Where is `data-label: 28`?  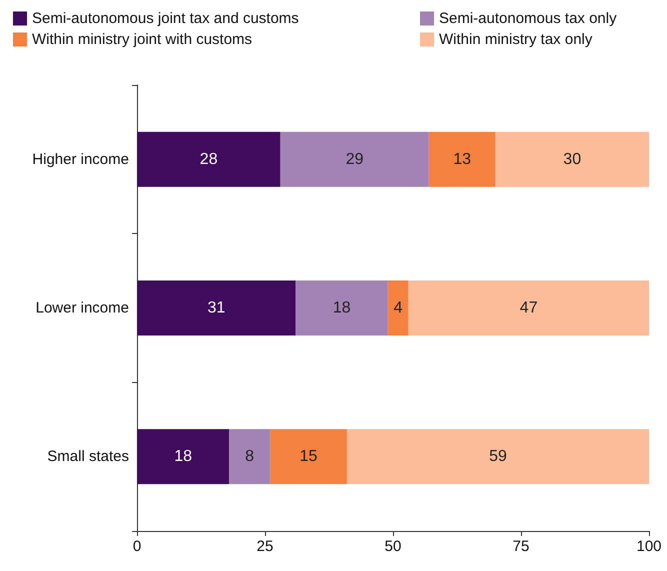
data-label: 28 is located at coordinates (209, 159).